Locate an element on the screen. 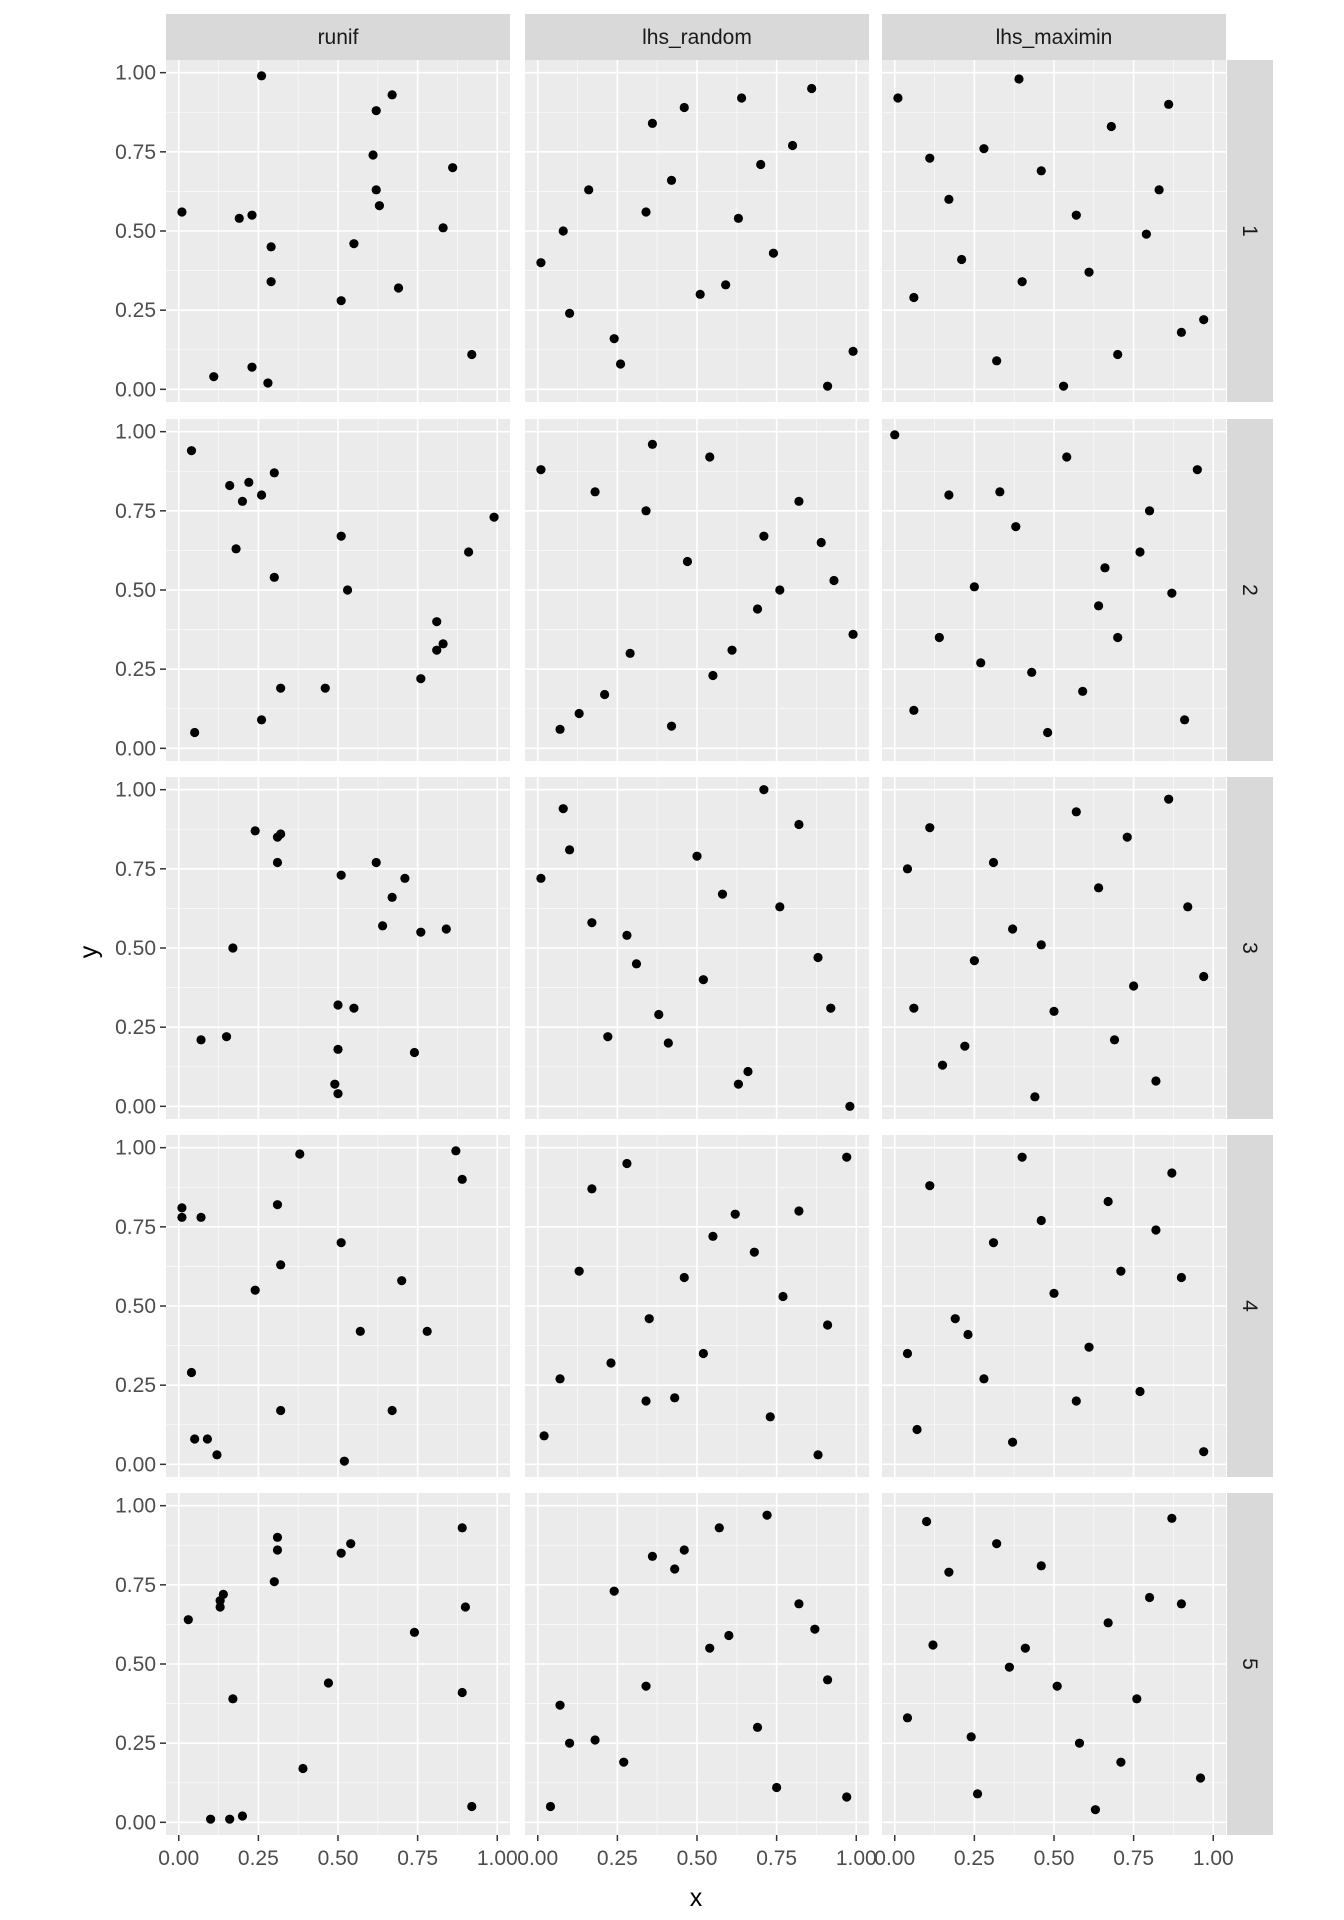 The height and width of the screenshot is (1920, 1344). facet-label-row-1: 1 is located at coordinates (1249, 231).